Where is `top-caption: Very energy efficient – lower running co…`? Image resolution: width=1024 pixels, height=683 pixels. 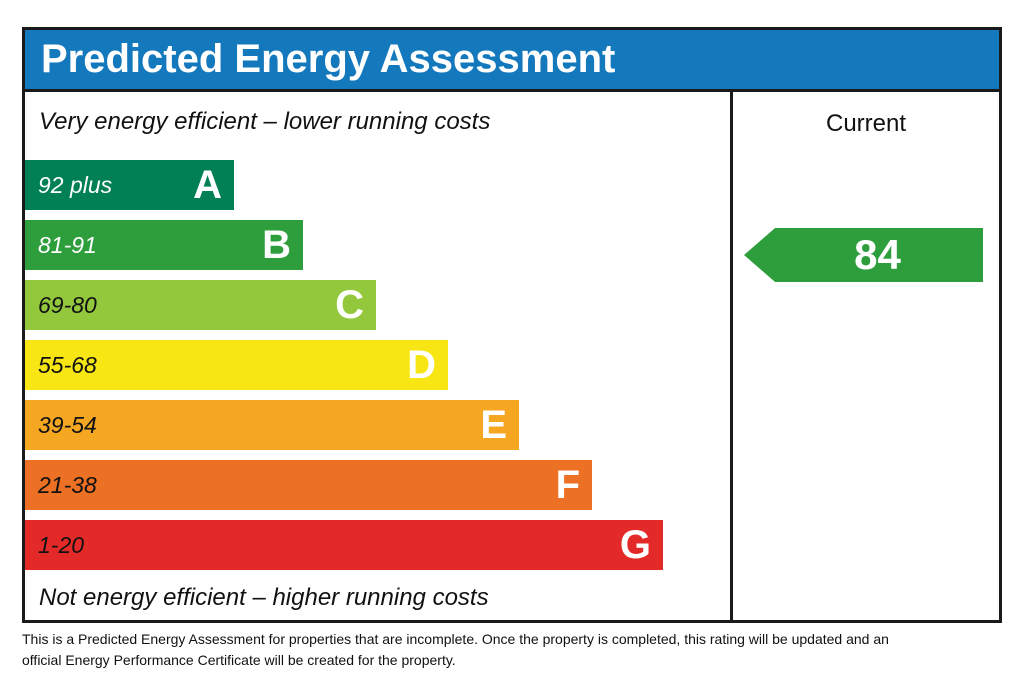 top-caption: Very energy efficient – lower running co… is located at coordinates (265, 121).